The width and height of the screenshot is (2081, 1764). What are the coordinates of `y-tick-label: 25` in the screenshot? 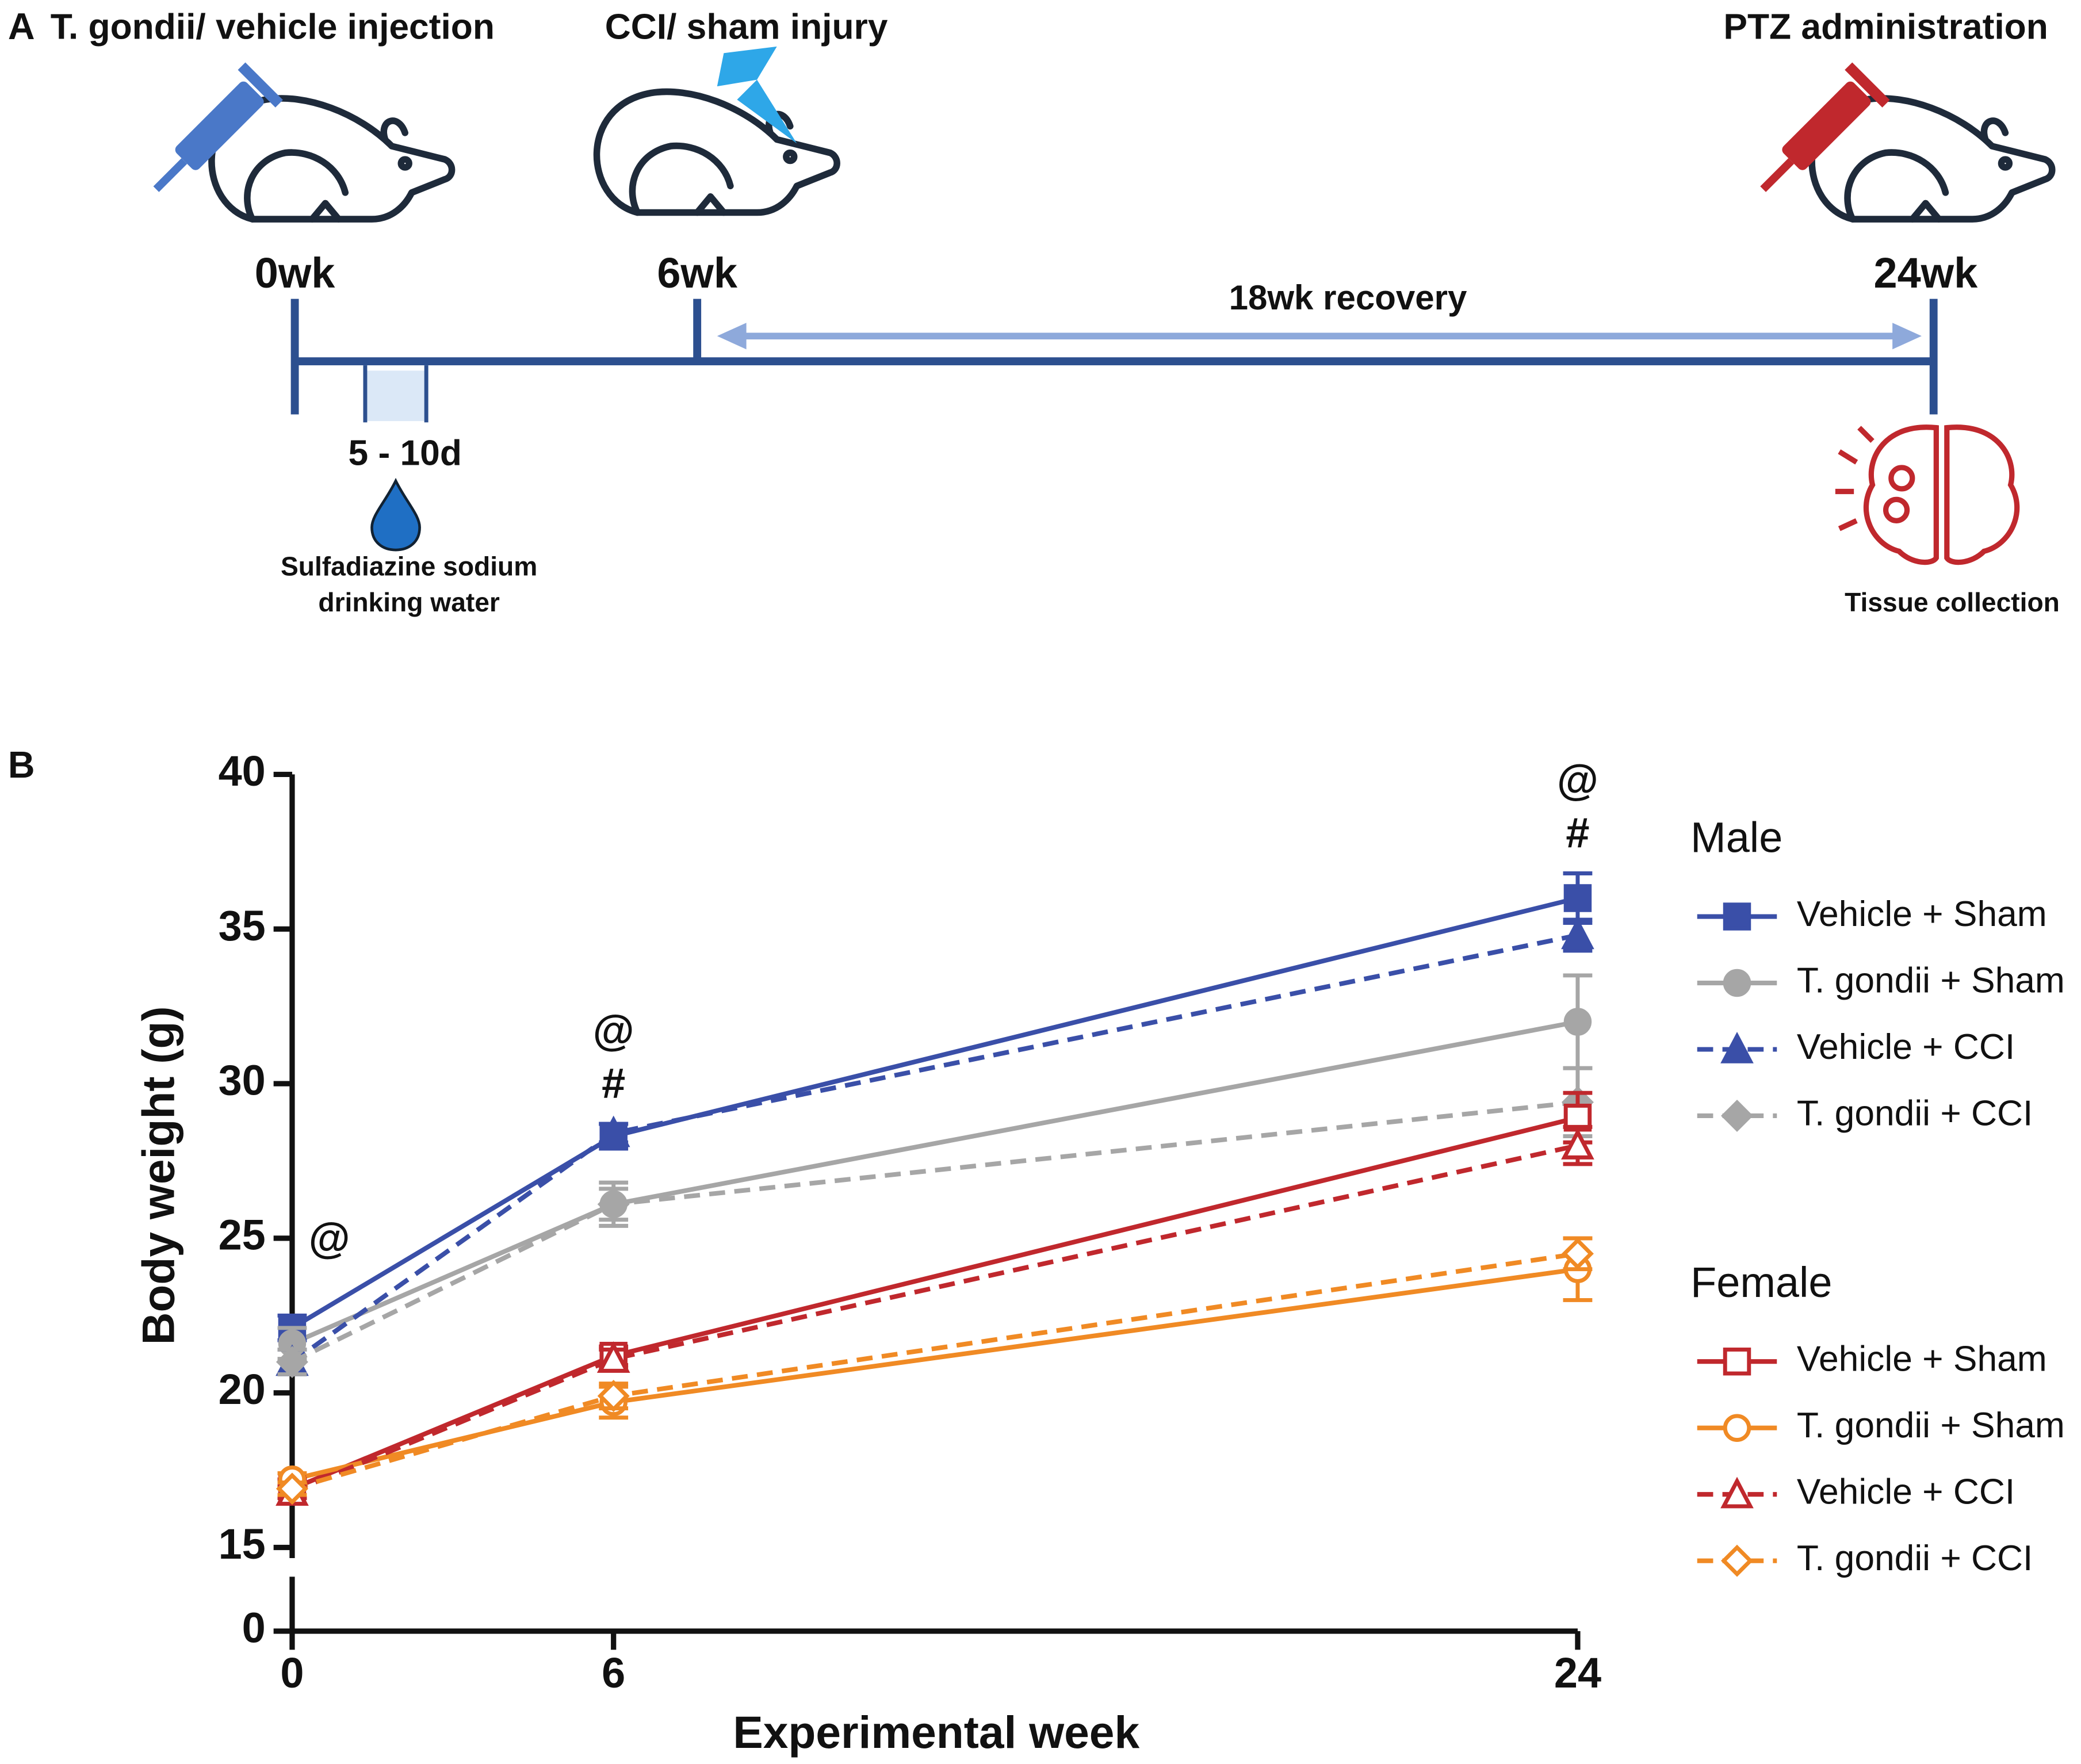 It's located at (242, 1234).